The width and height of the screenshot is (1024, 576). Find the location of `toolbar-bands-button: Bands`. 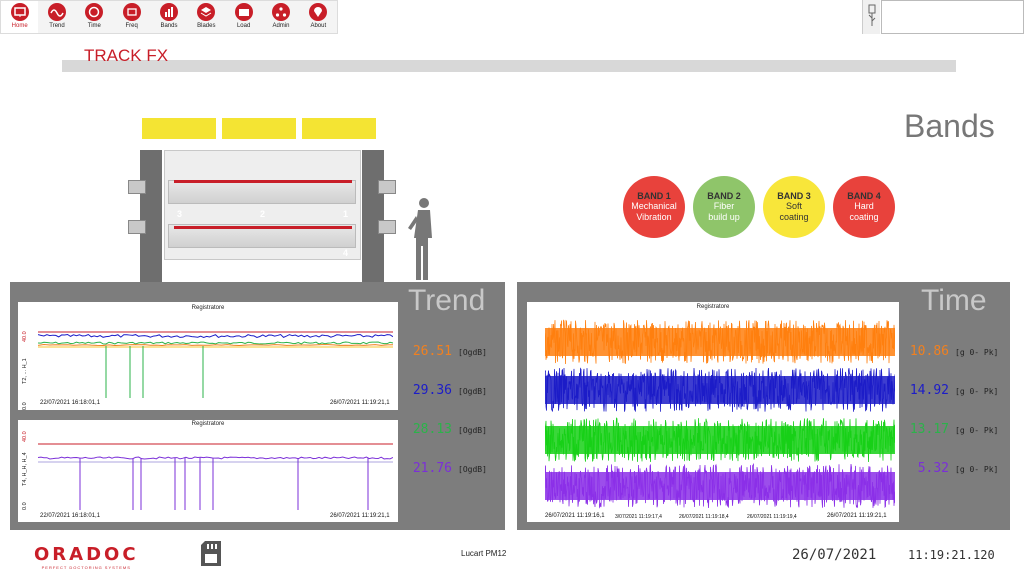

toolbar-bands-button: Bands is located at coordinates (168, 17).